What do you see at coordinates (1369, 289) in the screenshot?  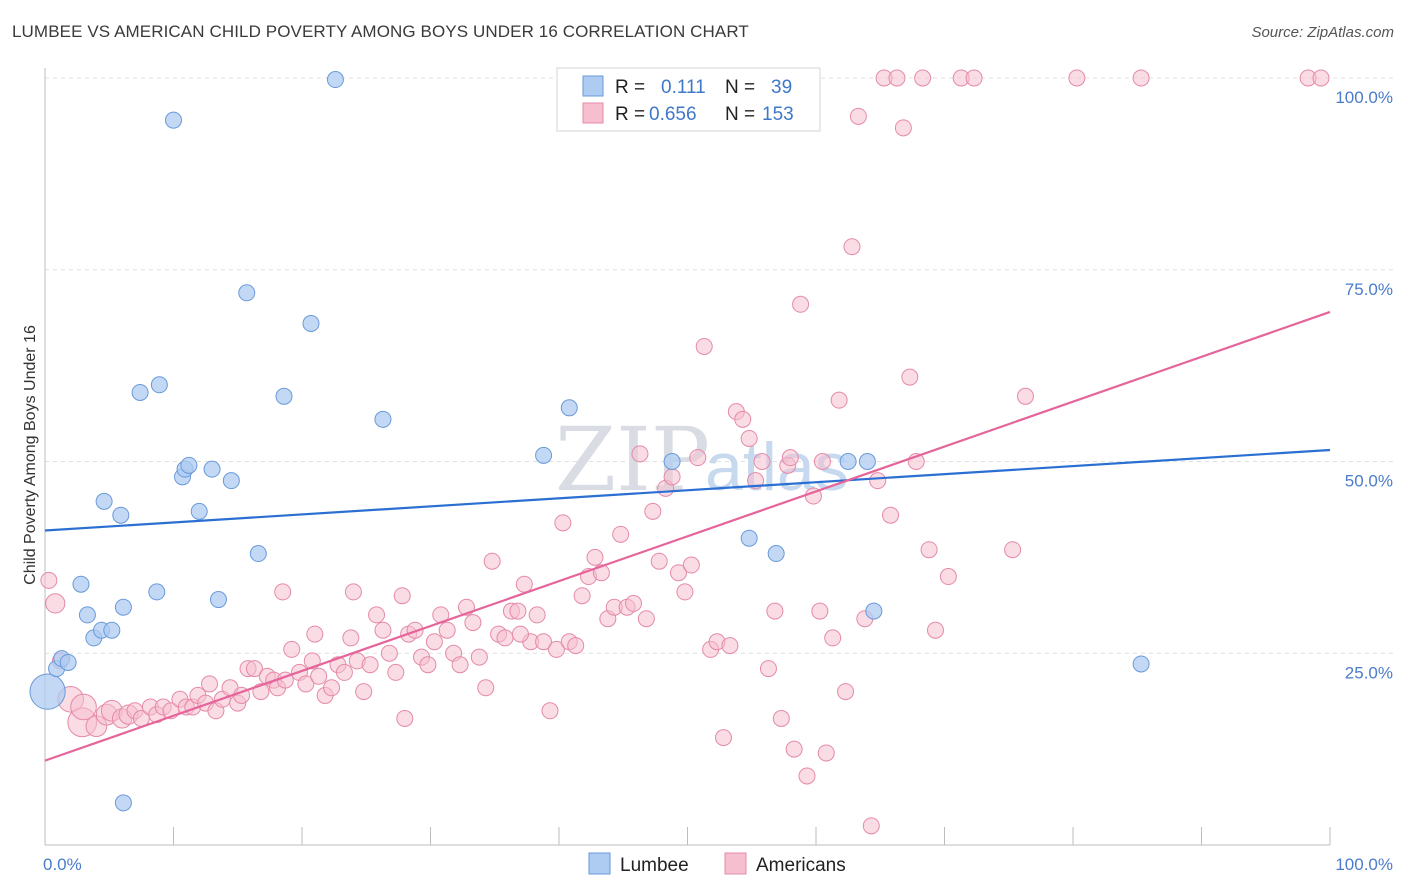 I see `y-tick-label: 75.0%` at bounding box center [1369, 289].